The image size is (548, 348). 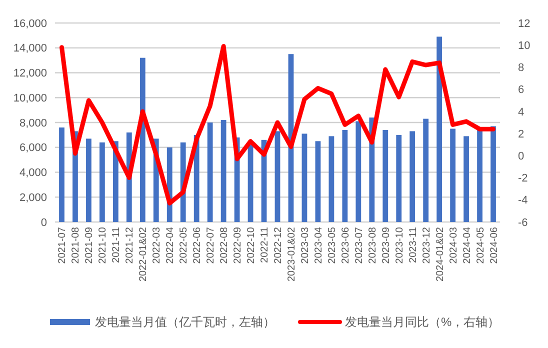 I want to click on y2-tick-label: 10, so click(x=524, y=46).